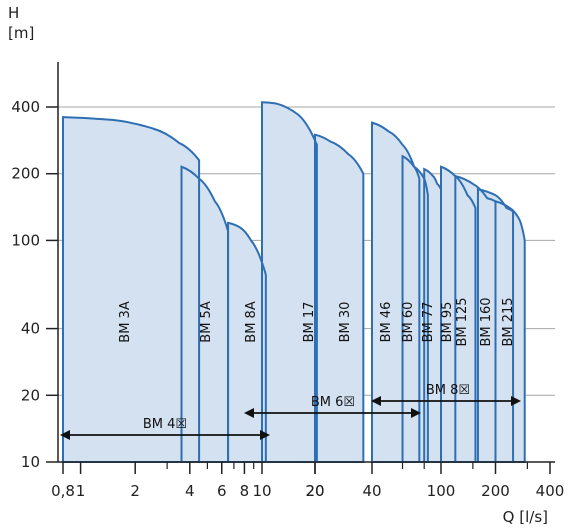 Image resolution: width=576 pixels, height=532 pixels. I want to click on x-tick-label: 40, so click(371, 491).